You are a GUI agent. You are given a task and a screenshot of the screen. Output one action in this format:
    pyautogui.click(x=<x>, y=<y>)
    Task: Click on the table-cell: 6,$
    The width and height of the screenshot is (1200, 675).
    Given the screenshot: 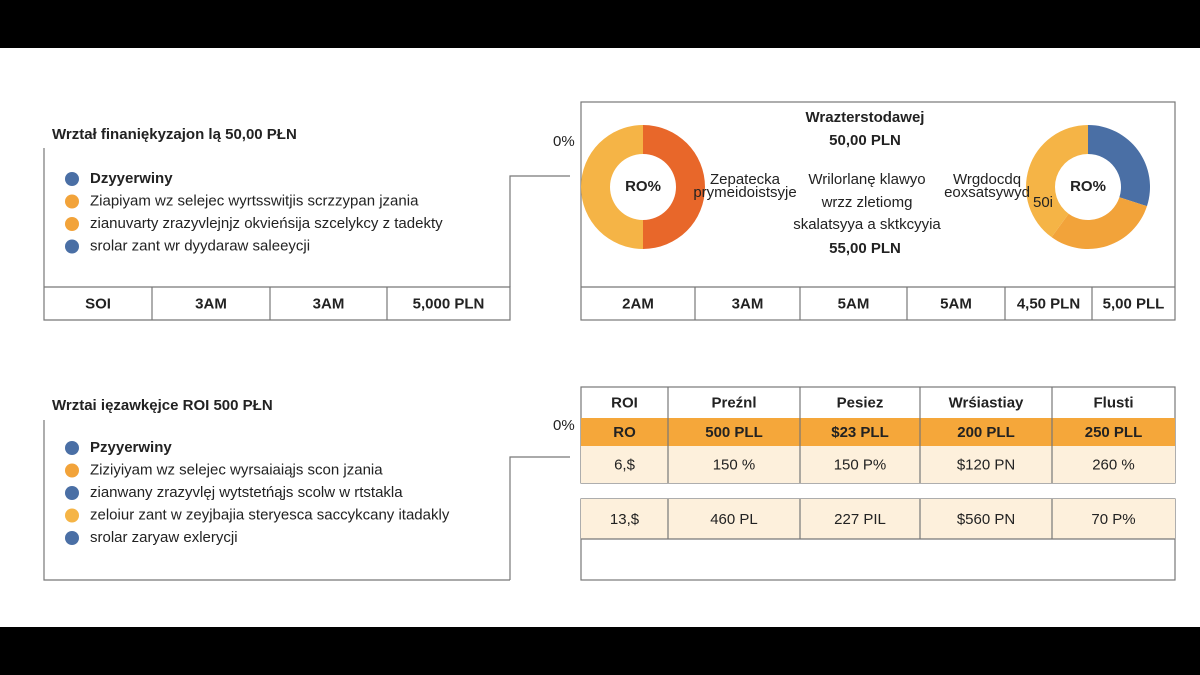 What is the action you would take?
    pyautogui.click(x=625, y=464)
    